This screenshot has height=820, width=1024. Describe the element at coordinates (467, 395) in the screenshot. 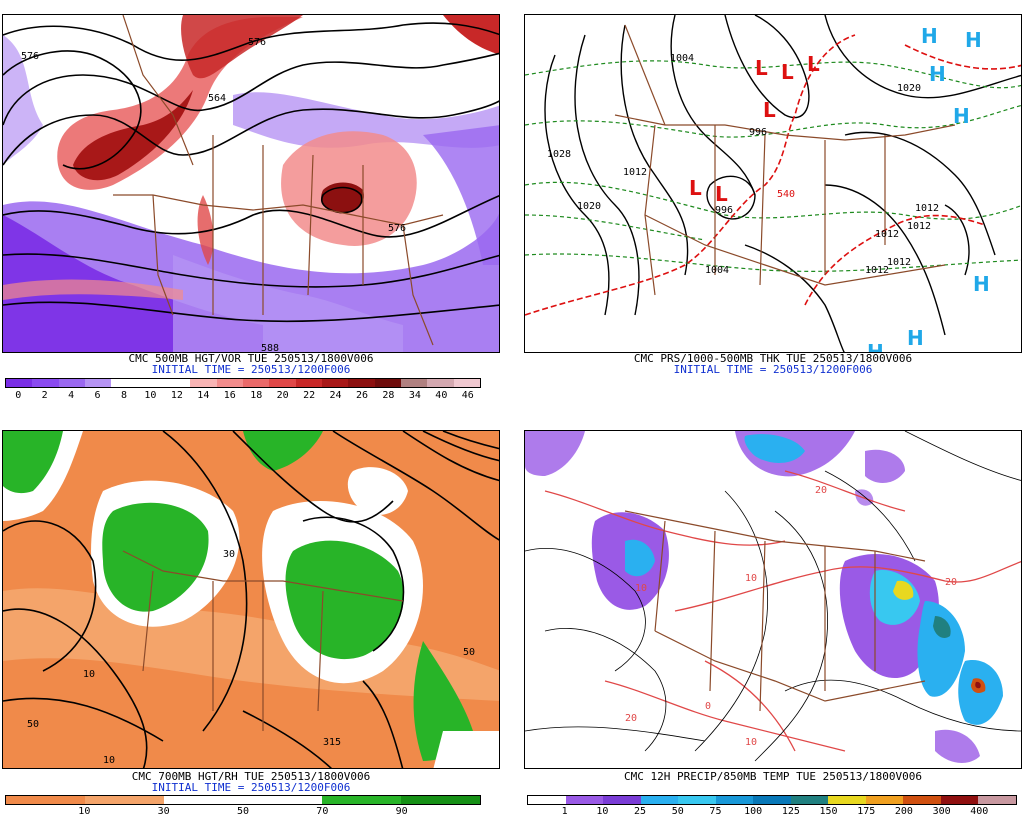

I see `colorbar-label: 46` at that location.